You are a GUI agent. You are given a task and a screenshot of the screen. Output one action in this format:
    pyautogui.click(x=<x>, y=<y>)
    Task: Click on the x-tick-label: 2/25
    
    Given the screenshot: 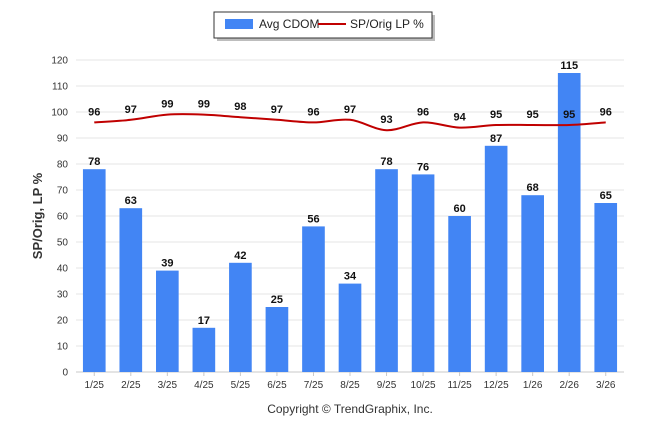 What is the action you would take?
    pyautogui.click(x=131, y=385)
    